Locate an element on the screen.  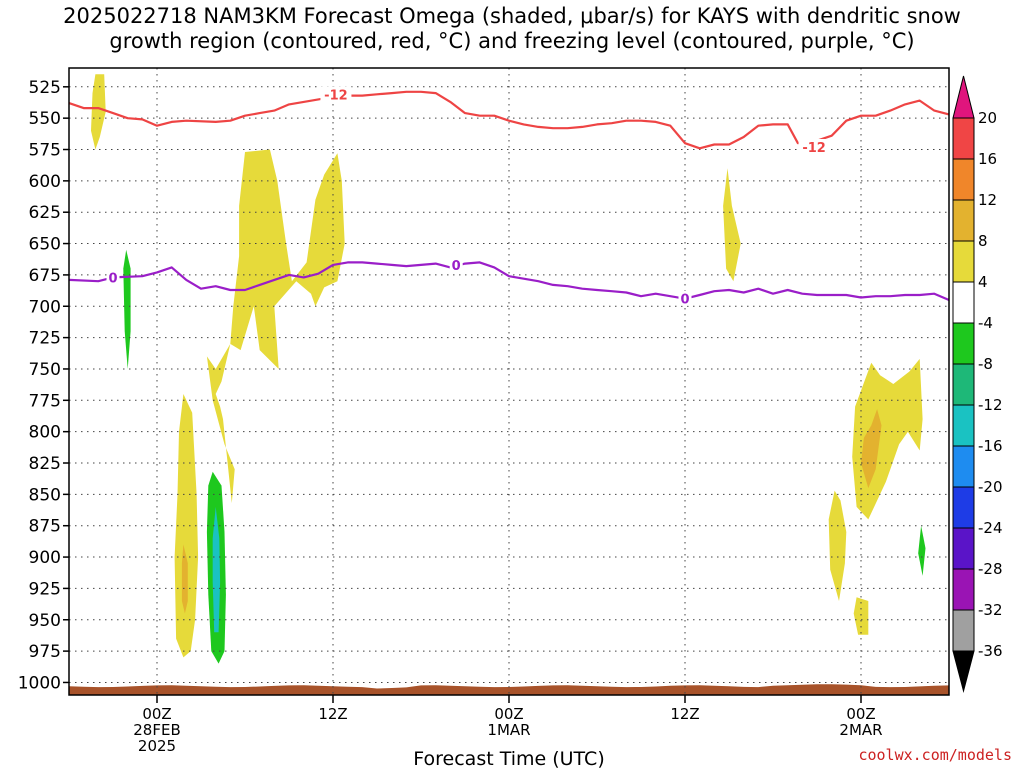
y-tick-label: 725 is located at coordinates (45, 339).